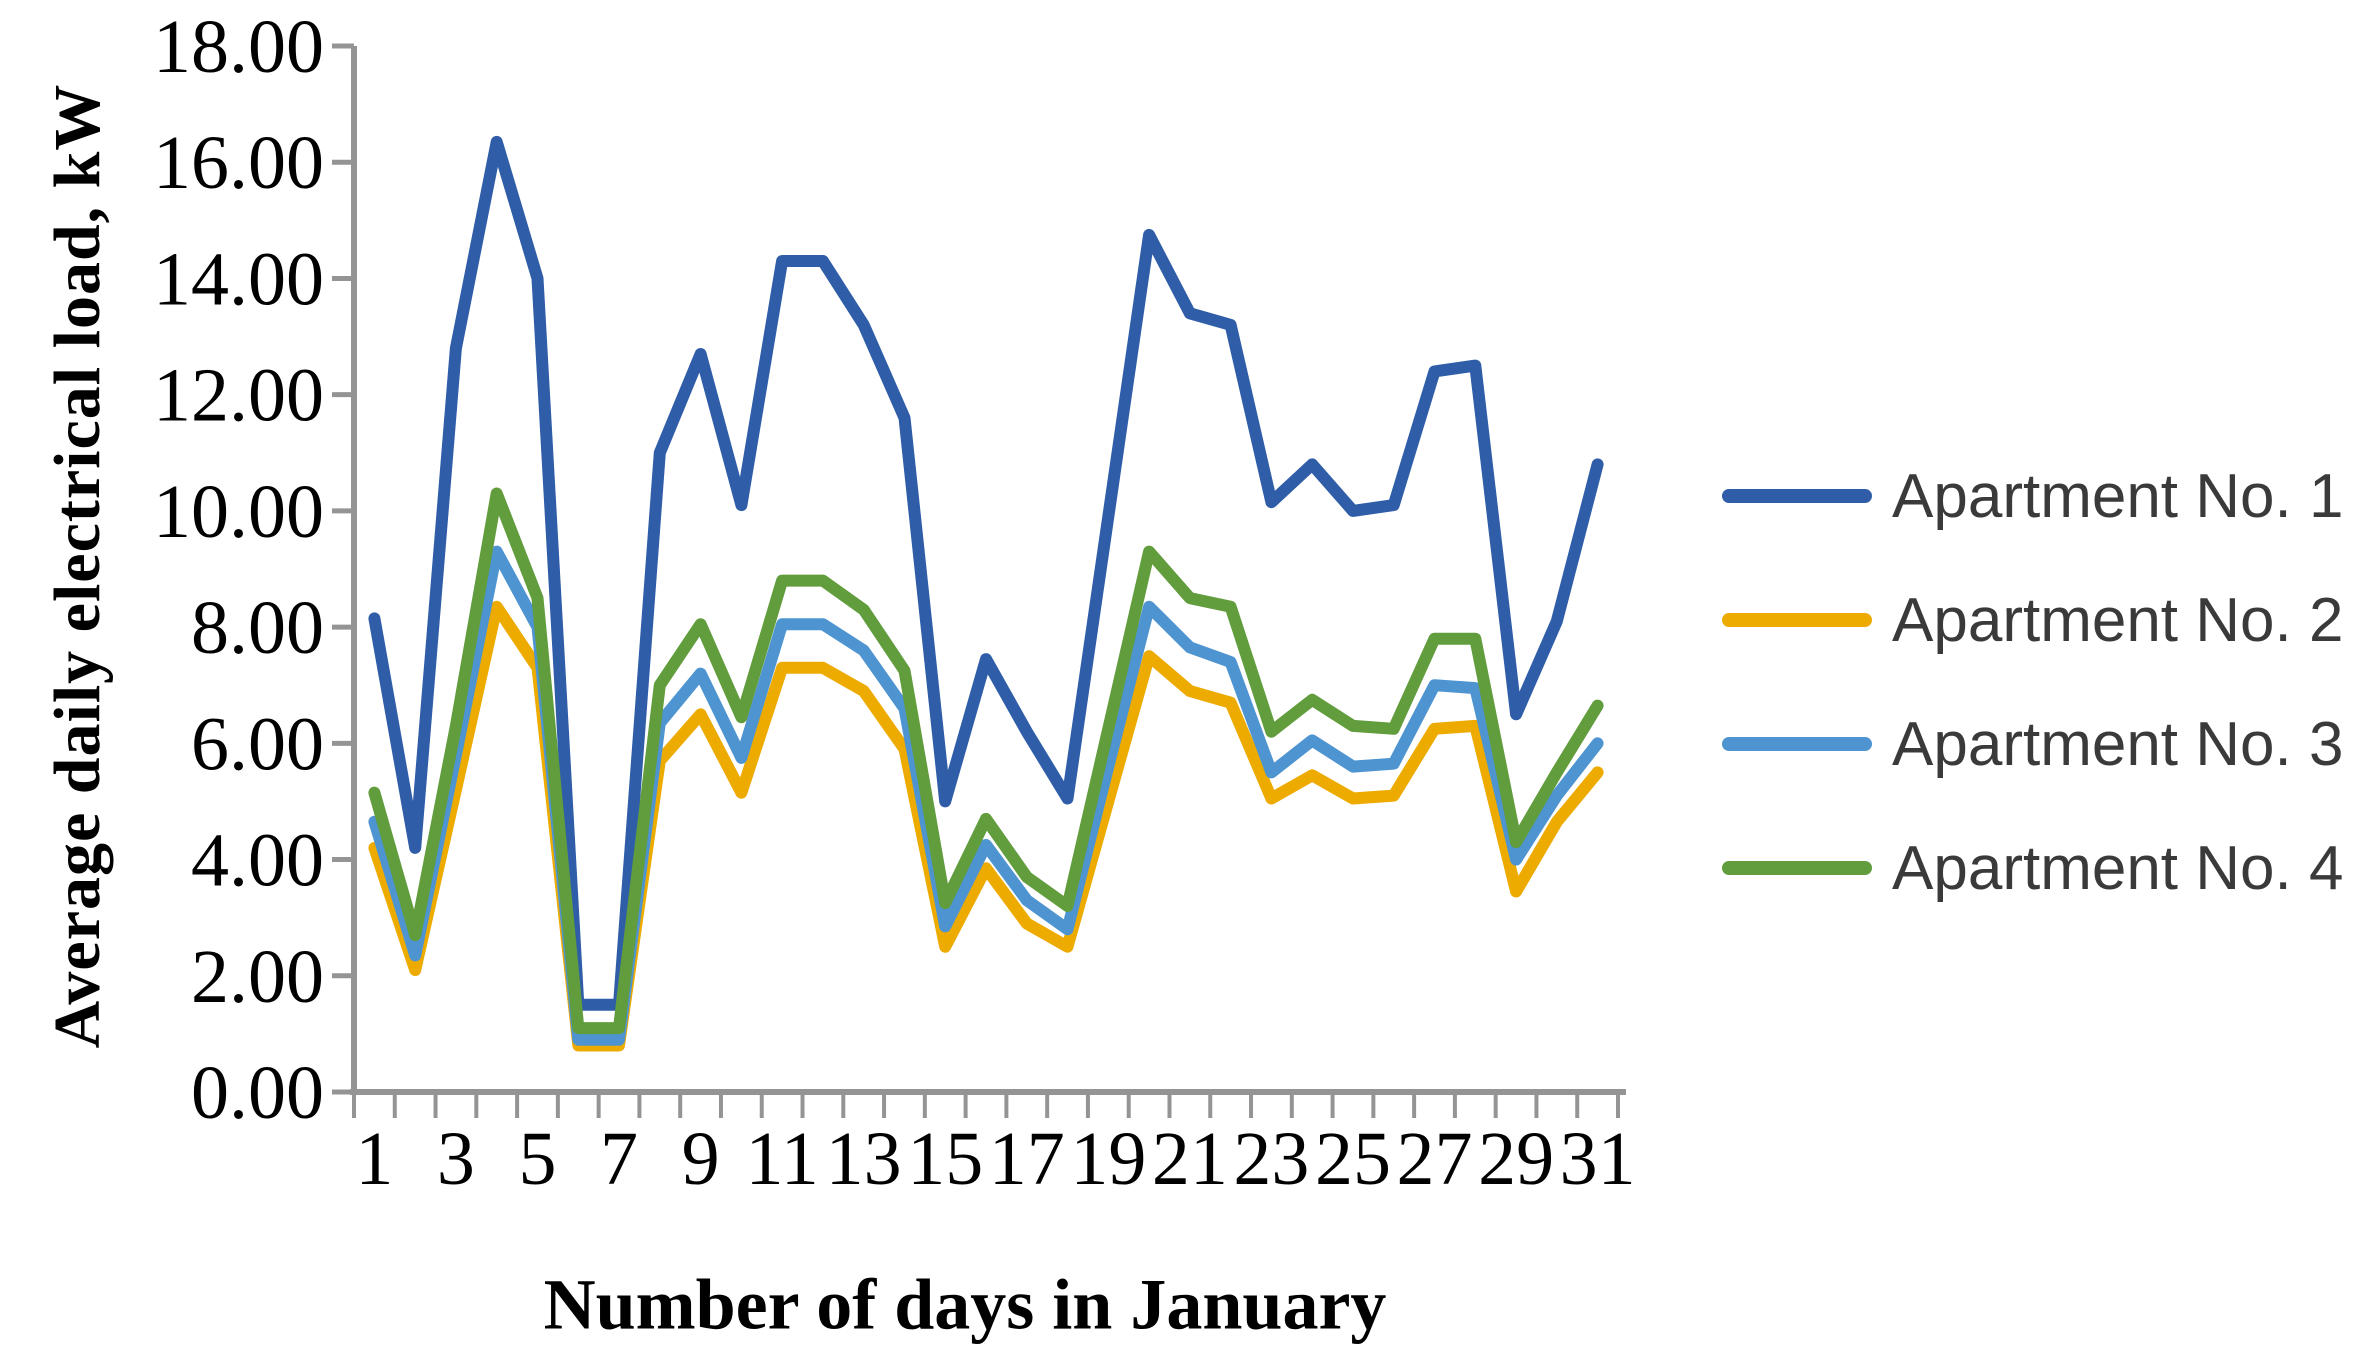  I want to click on y-axis-title: Average daily electrical load, kW, so click(77, 566).